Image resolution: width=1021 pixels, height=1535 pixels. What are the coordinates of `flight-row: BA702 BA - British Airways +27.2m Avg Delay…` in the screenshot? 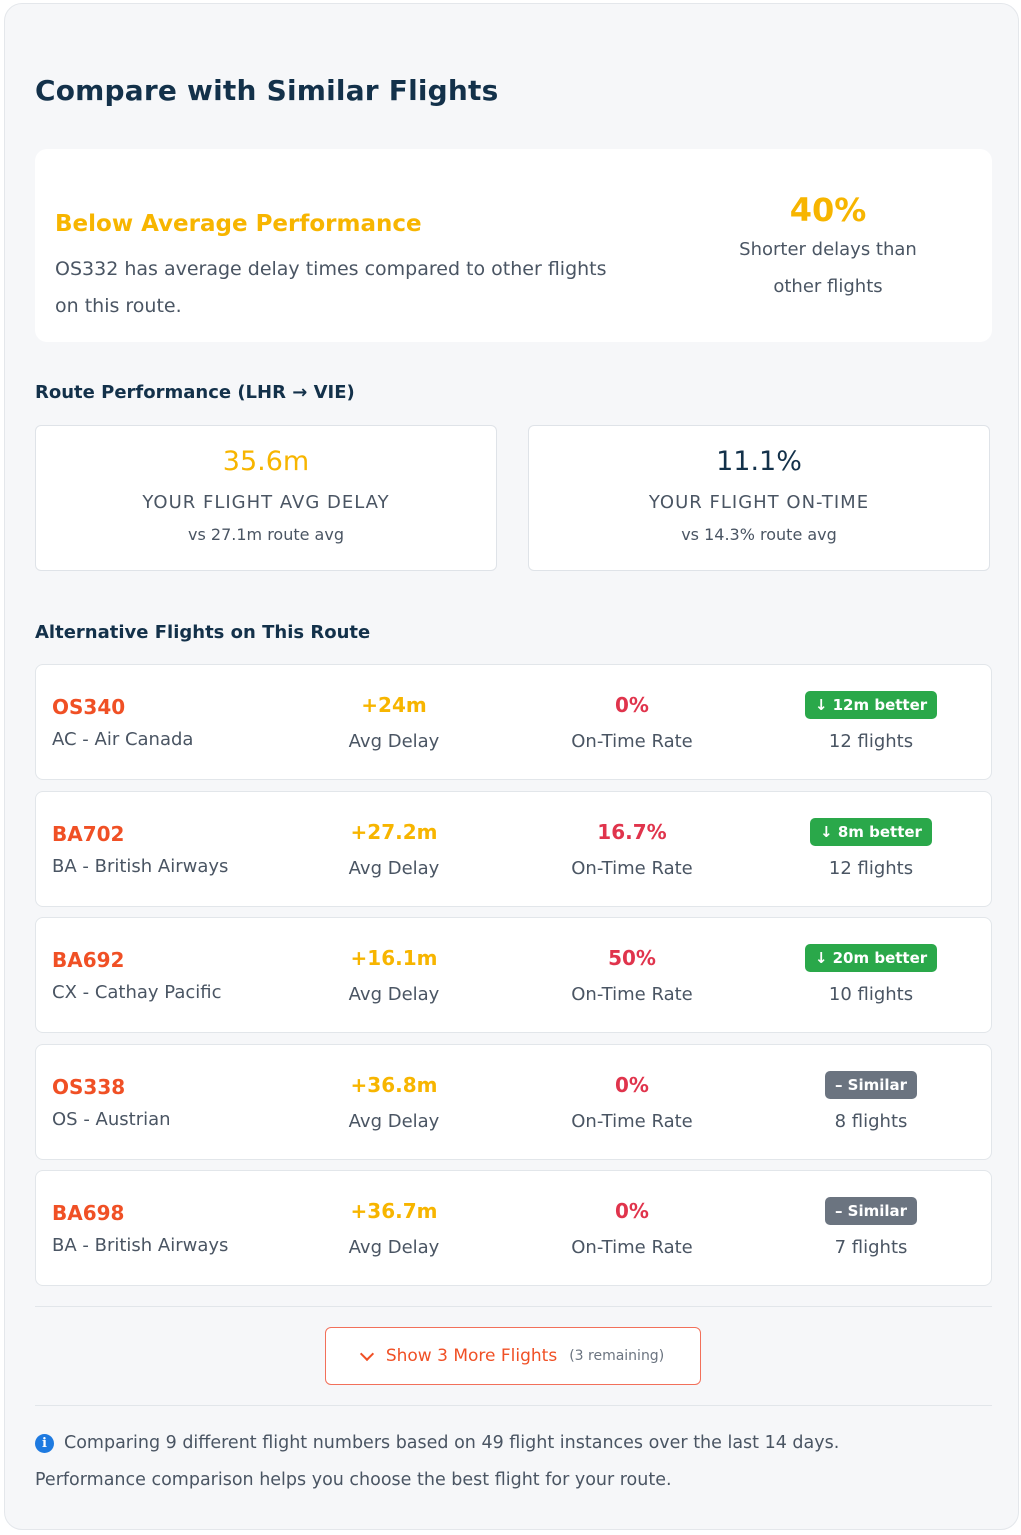 It's located at (513, 849).